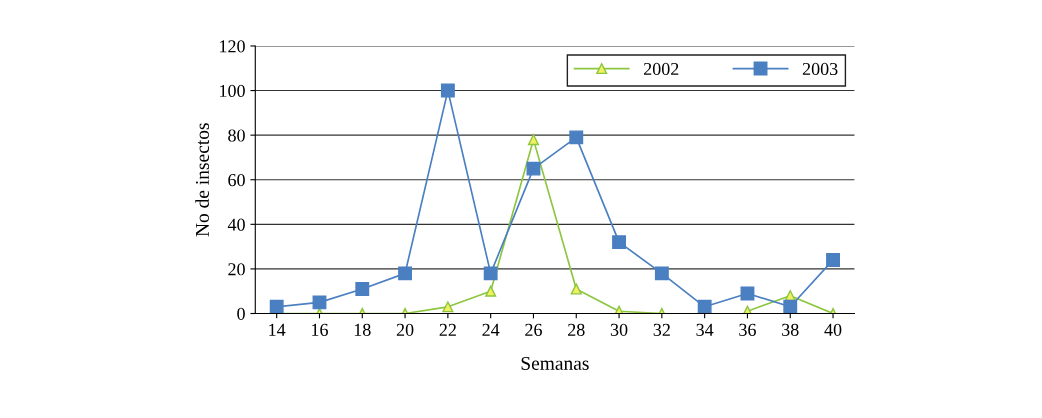 The height and width of the screenshot is (418, 1042). What do you see at coordinates (555, 363) in the screenshot?
I see `x-axis-title: Semanas` at bounding box center [555, 363].